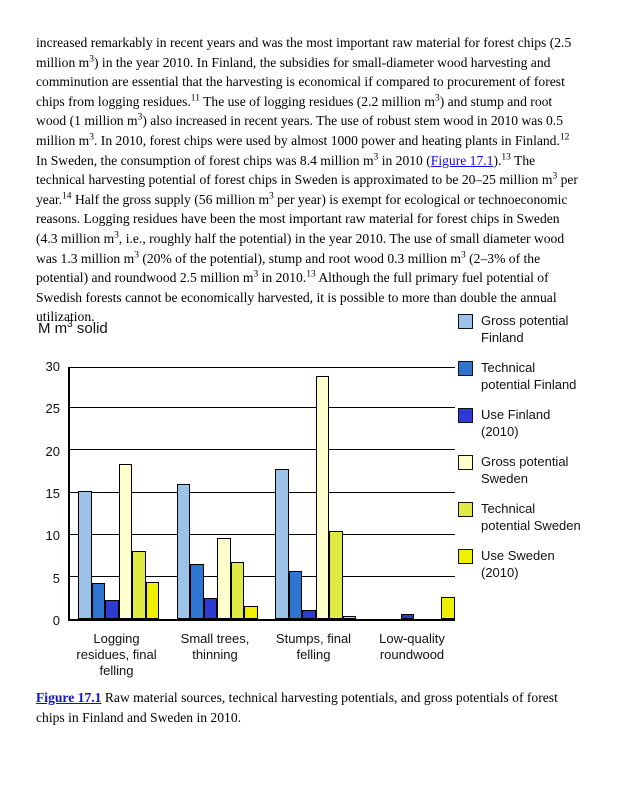  Describe the element at coordinates (112, 609) in the screenshot. I see `bar-use-finland-2010--group1` at that location.